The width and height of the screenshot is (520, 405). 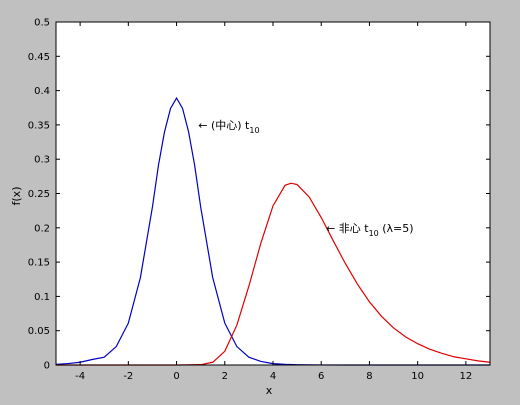 What do you see at coordinates (16, 196) in the screenshot?
I see `y-axis-label: f(x)` at bounding box center [16, 196].